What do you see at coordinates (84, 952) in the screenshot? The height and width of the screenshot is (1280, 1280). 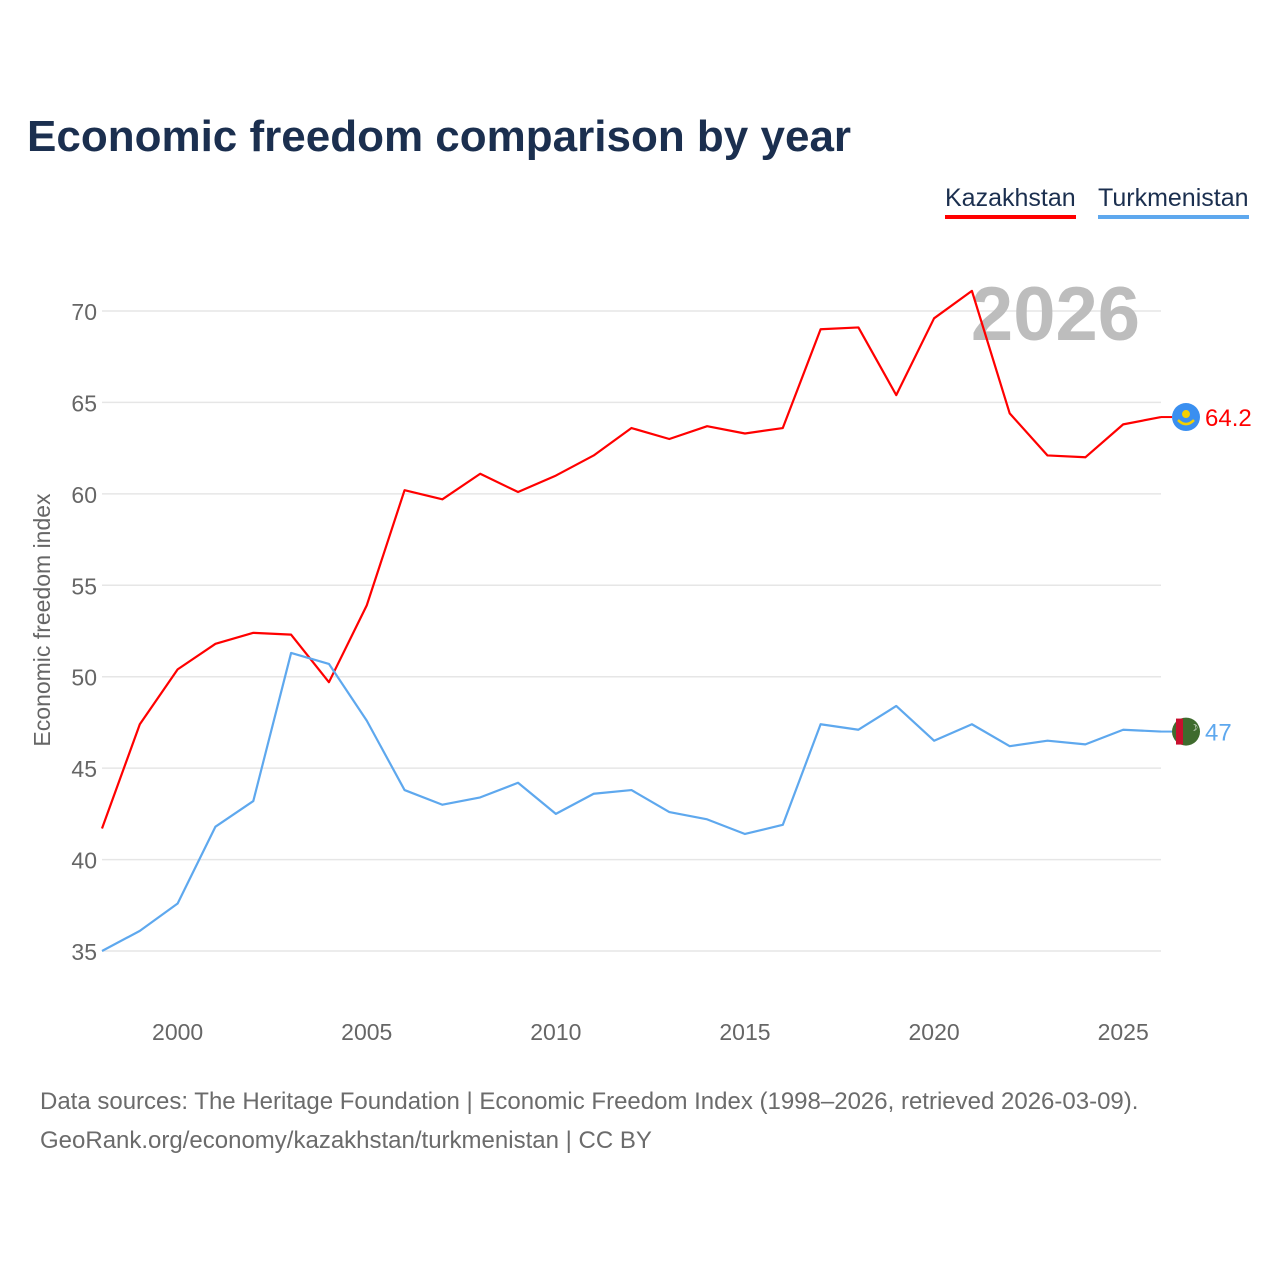 I see `y-tick-label: 35` at bounding box center [84, 952].